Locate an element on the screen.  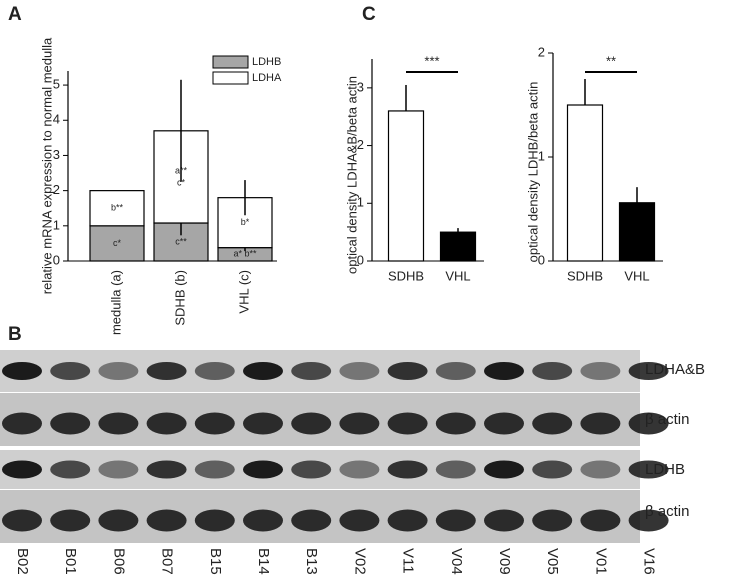
lane-label: B06 is located at coordinates (118, 561).